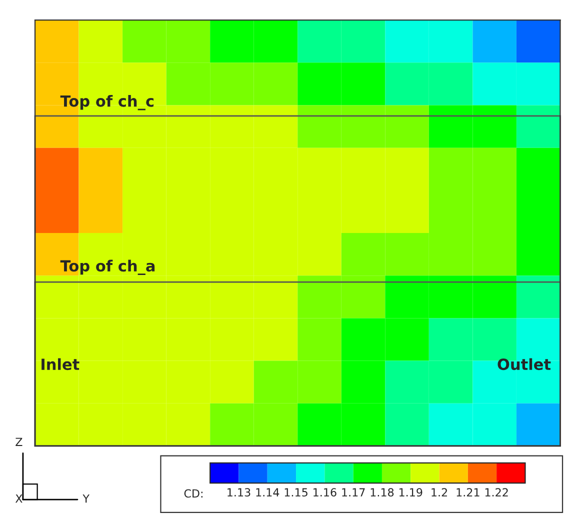  I want to click on color-bar-label: 1.21, so click(468, 492).